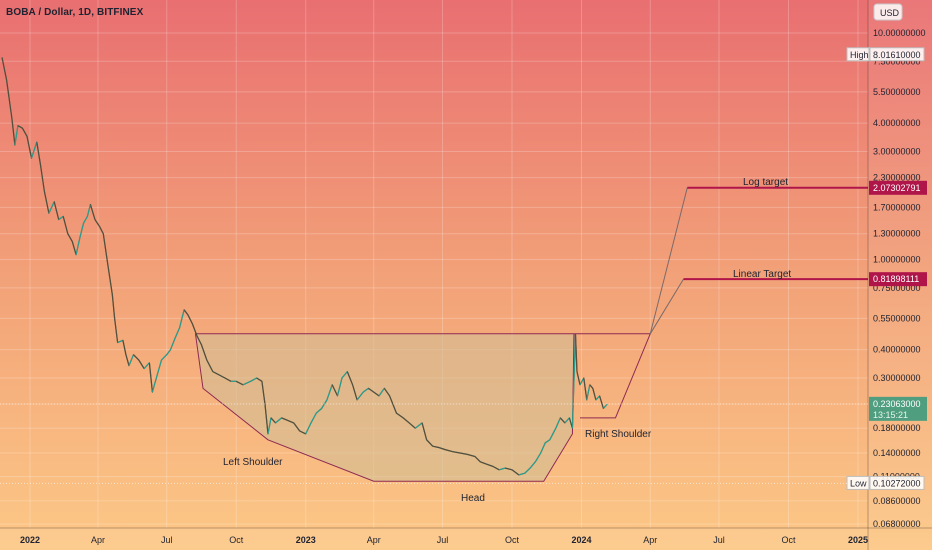 The height and width of the screenshot is (550, 932). I want to click on price-tick-label: 3.00000000, so click(897, 151).